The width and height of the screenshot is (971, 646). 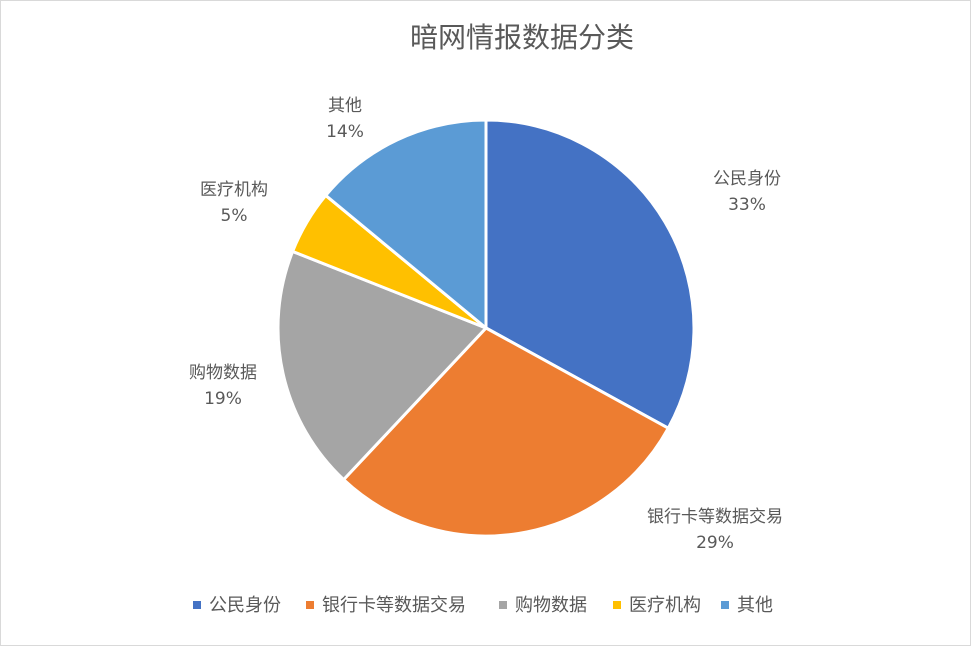 I want to click on data-label-percentage: 5%, so click(x=234, y=216).